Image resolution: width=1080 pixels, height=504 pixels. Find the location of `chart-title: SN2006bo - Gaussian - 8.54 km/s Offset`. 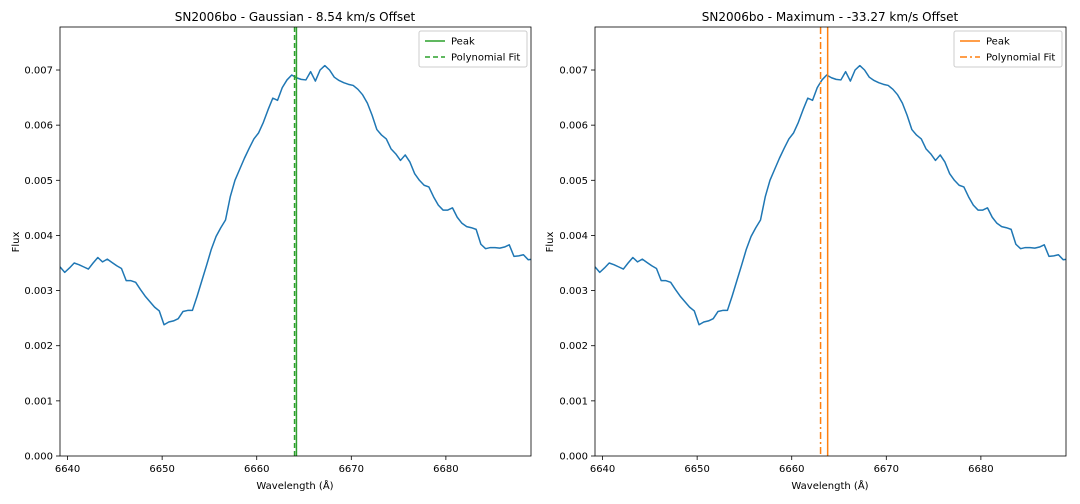

chart-title: SN2006bo - Gaussian - 8.54 km/s Offset is located at coordinates (295, 17).